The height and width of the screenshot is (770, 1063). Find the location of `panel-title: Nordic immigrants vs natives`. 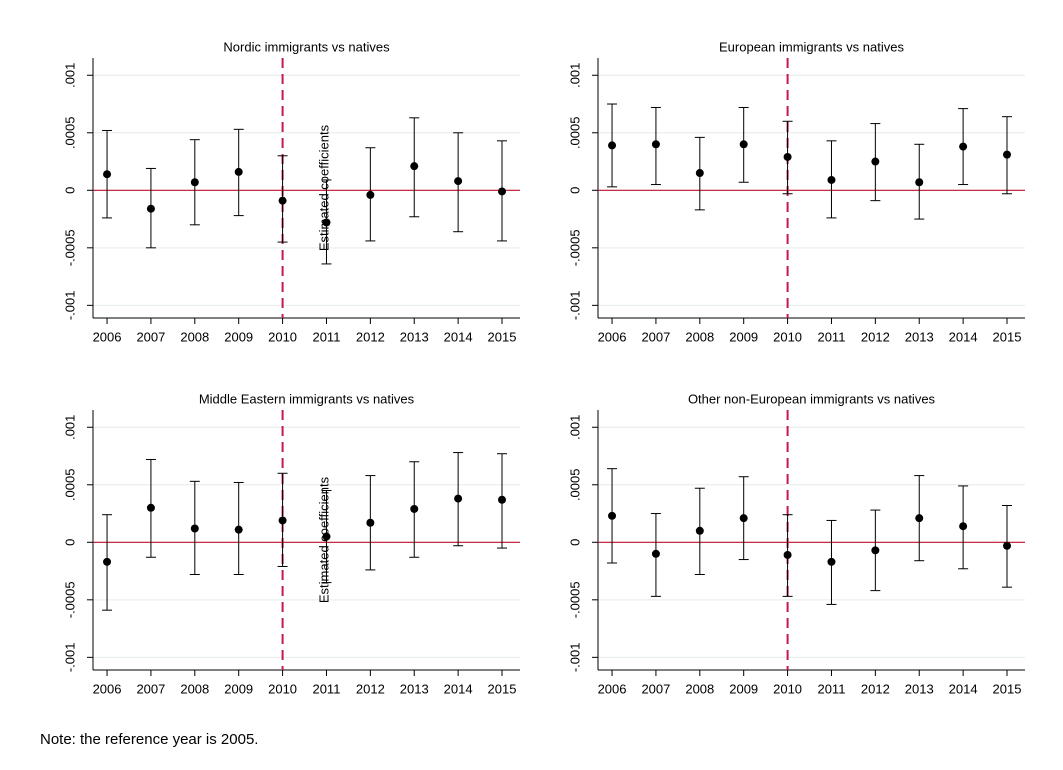

panel-title: Nordic immigrants vs natives is located at coordinates (306, 46).